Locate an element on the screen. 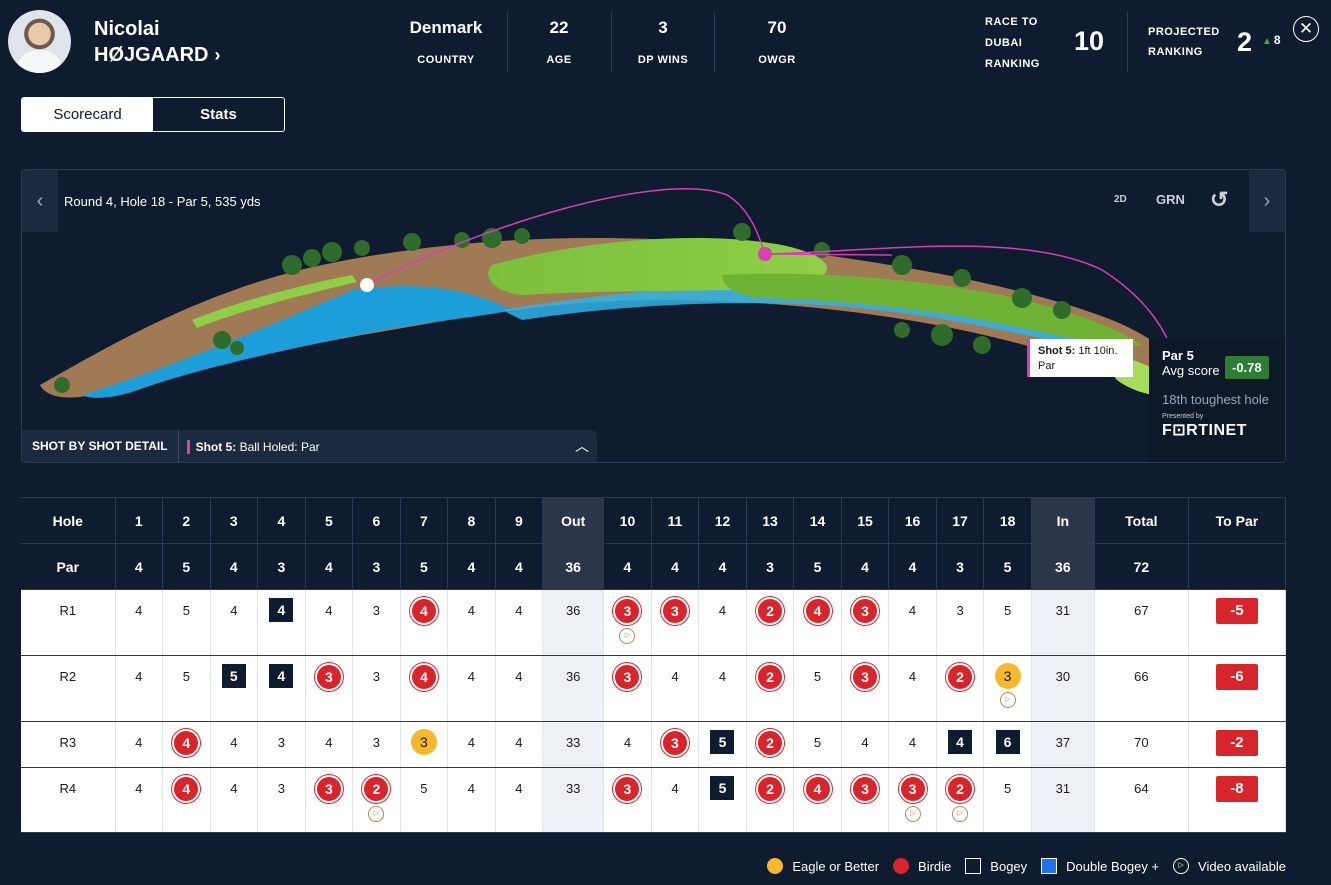 This screenshot has height=885, width=1331. par-value: 3 is located at coordinates (770, 566).